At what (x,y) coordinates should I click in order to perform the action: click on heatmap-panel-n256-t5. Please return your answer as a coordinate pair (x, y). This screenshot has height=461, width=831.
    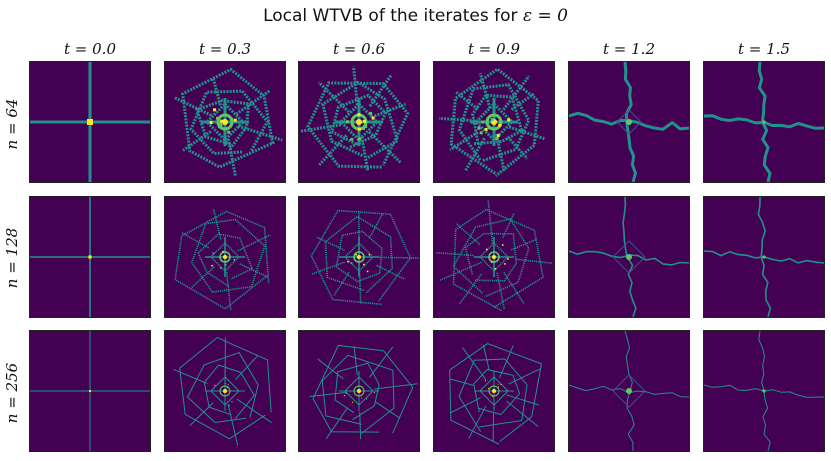
    Looking at the image, I should click on (764, 391).